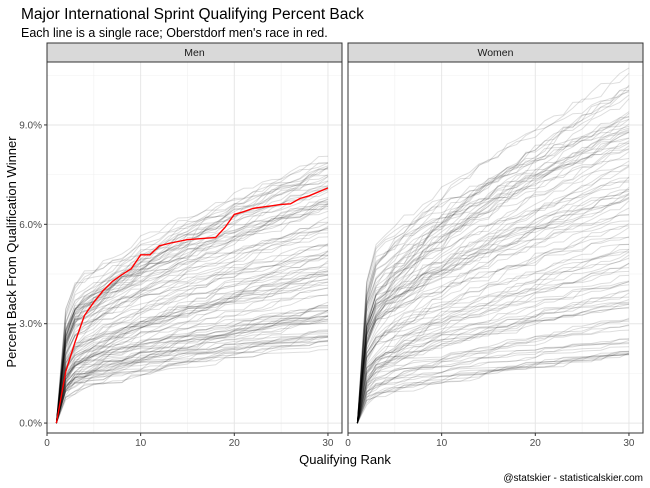  Describe the element at coordinates (235, 443) in the screenshot. I see `x-tick-label: 20` at that location.